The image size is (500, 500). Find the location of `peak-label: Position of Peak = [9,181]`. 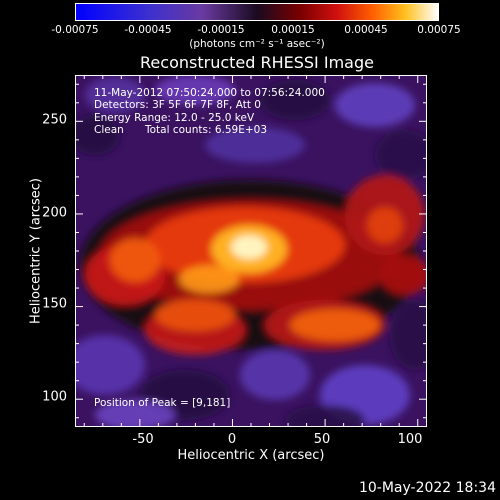

peak-label: Position of Peak = [9,181] is located at coordinates (162, 403).